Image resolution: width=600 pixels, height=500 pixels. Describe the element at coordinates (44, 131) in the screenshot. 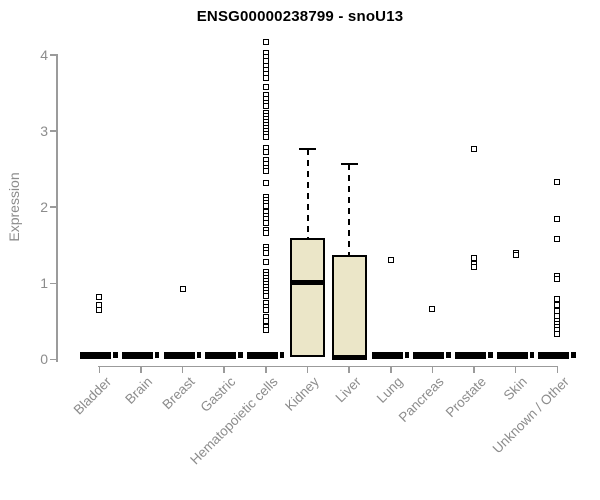

I see `y-tick-label: 3` at that location.